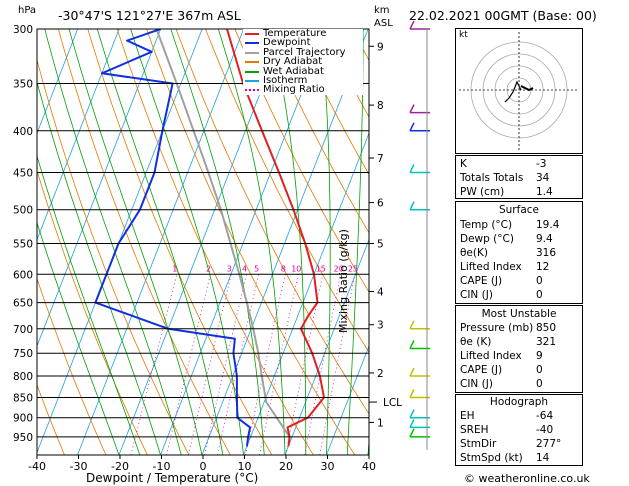 The image size is (629, 486). Describe the element at coordinates (527, 478) in the screenshot. I see `credit: © weatheronline.co.uk` at that location.